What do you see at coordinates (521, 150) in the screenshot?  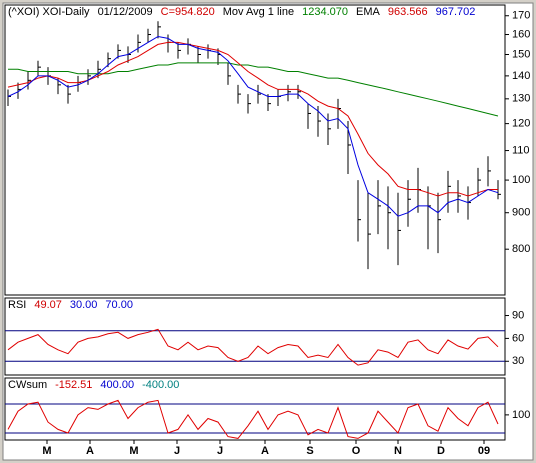 I see `y-tick-label: 110` at bounding box center [521, 150].